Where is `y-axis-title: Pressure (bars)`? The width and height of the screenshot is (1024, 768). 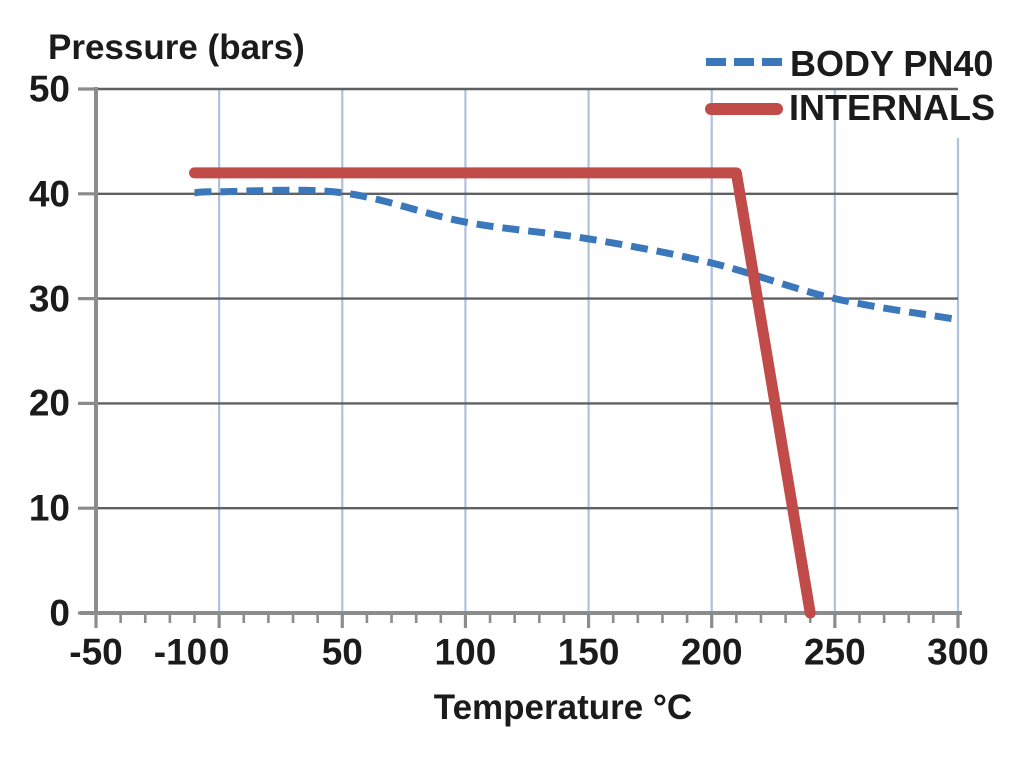
y-axis-title: Pressure (bars) is located at coordinates (176, 47).